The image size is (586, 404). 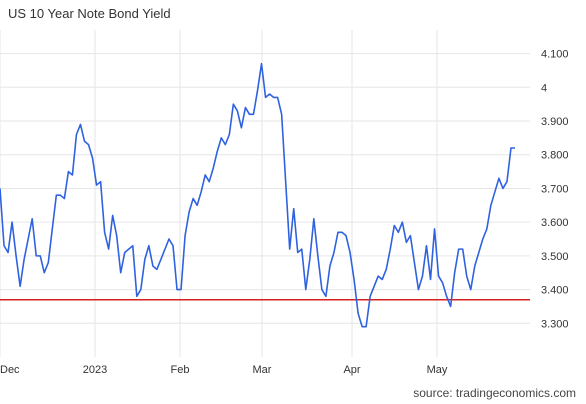 I want to click on y-tick-label: 3.500, so click(x=555, y=257).